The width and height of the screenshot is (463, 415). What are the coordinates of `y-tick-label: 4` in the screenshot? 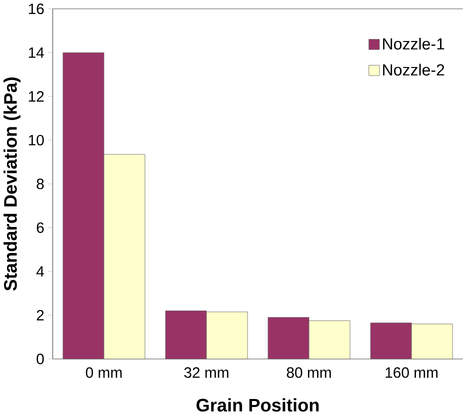 It's located at (40, 271).